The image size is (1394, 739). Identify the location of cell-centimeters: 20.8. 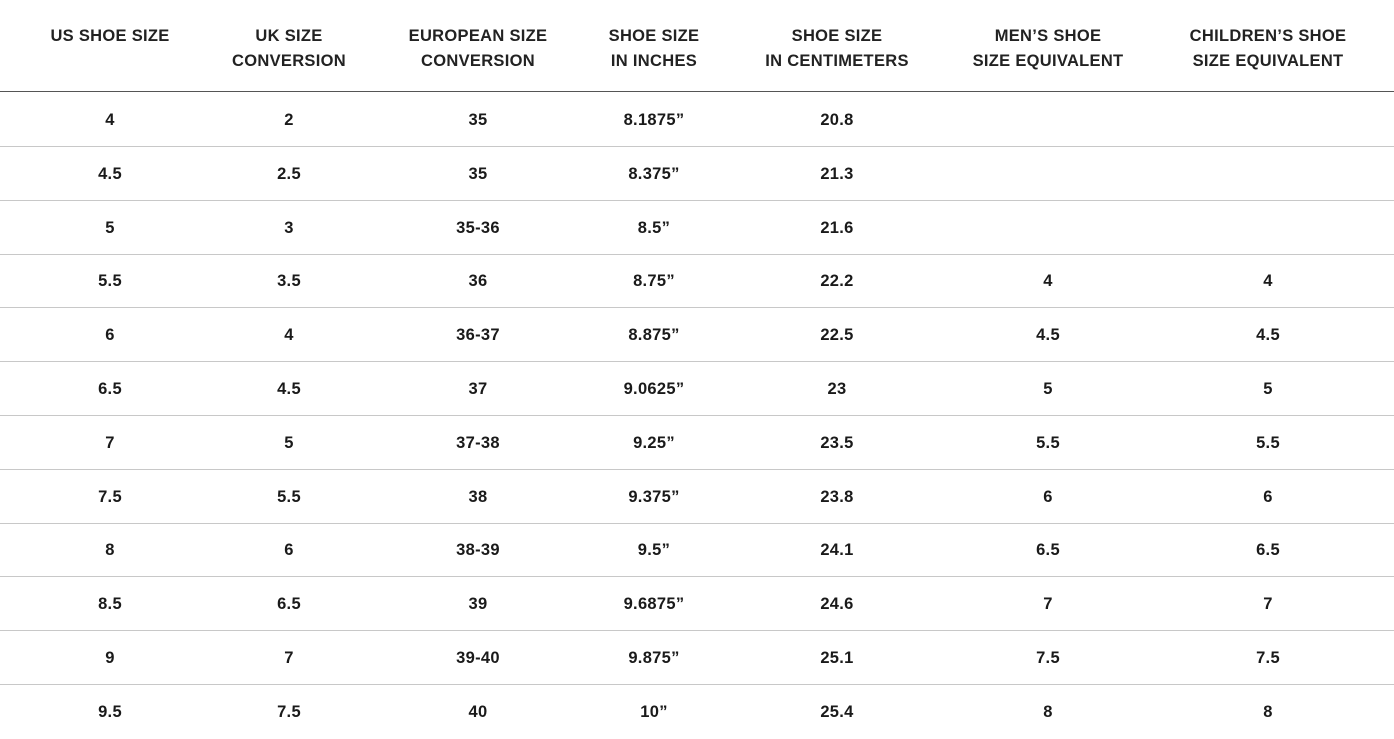
(837, 120).